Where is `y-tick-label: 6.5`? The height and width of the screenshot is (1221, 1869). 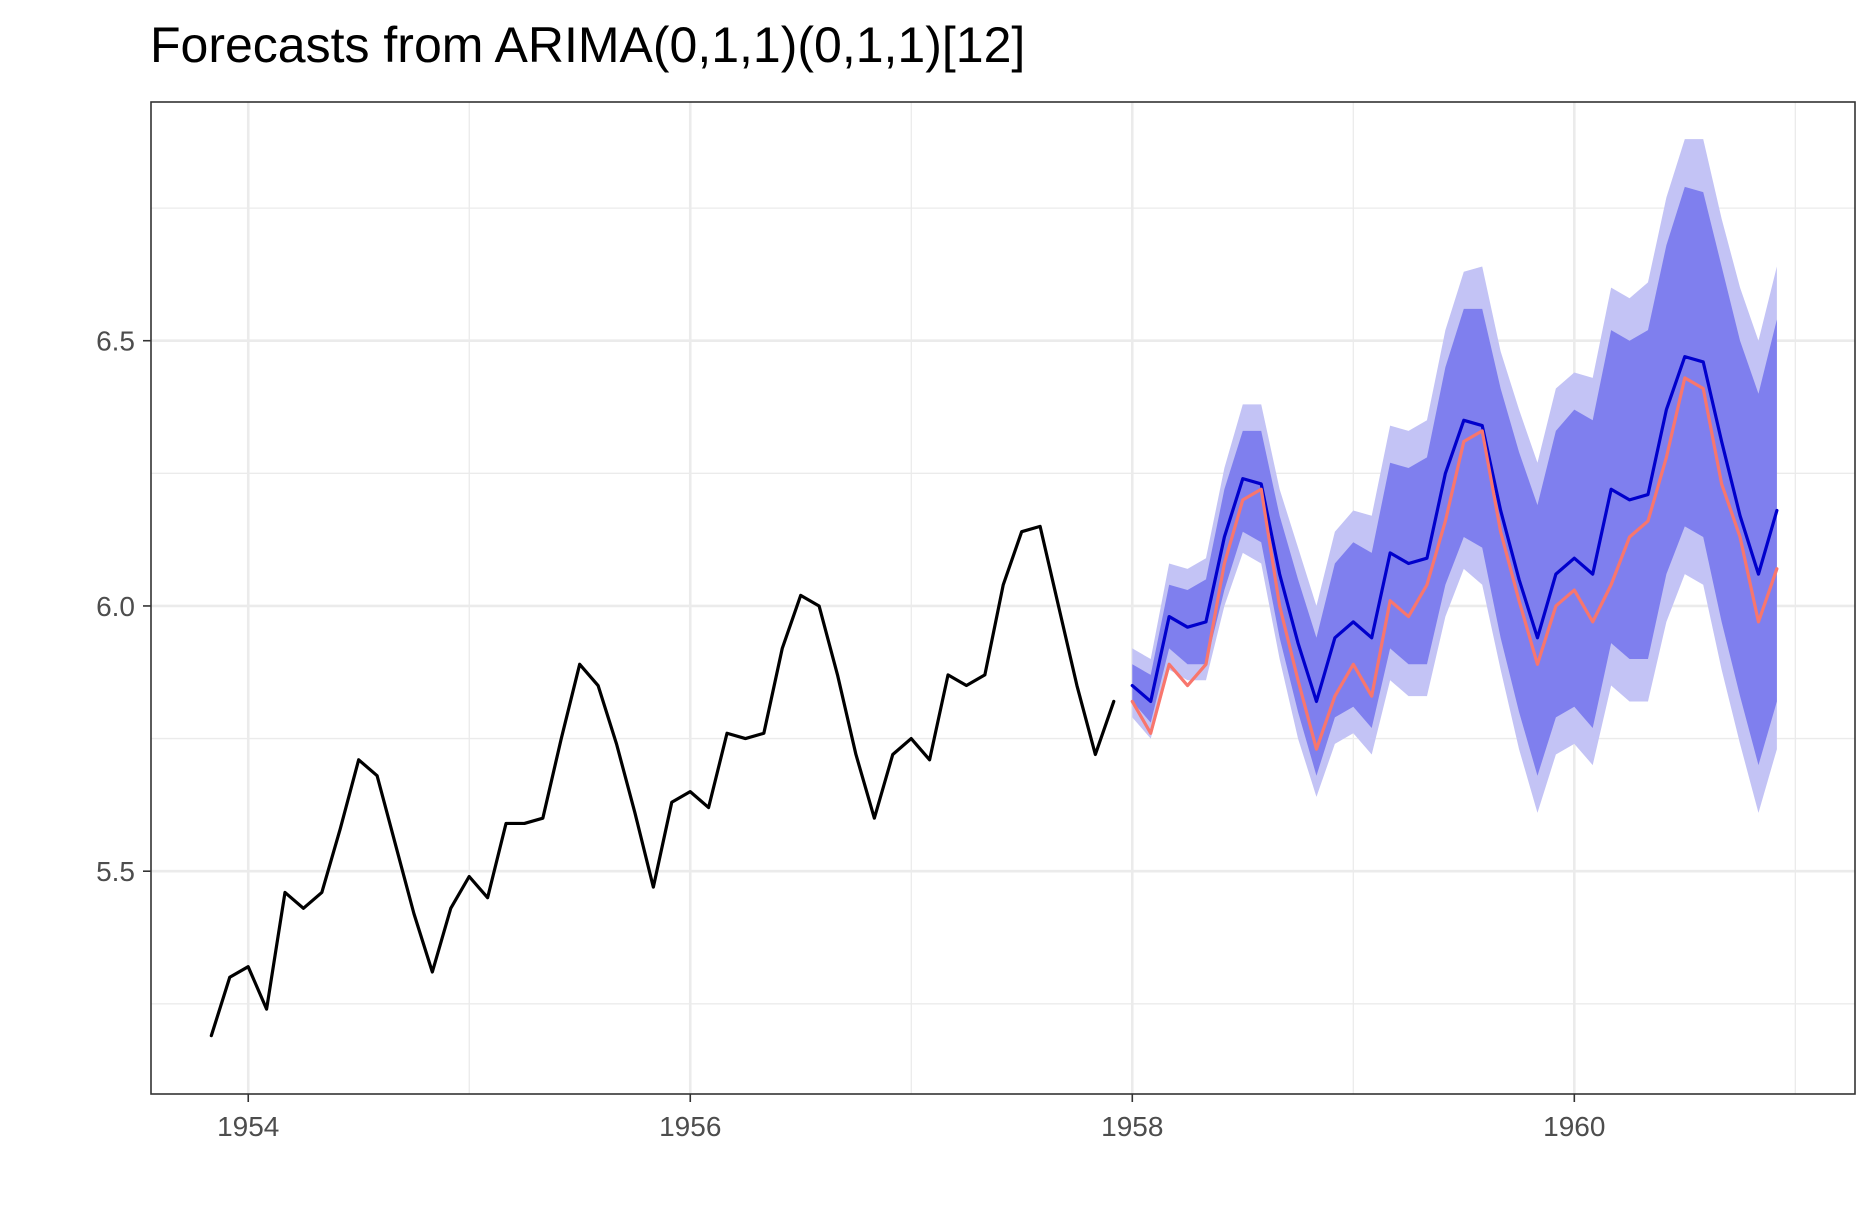
y-tick-label: 6.5 is located at coordinates (115, 341).